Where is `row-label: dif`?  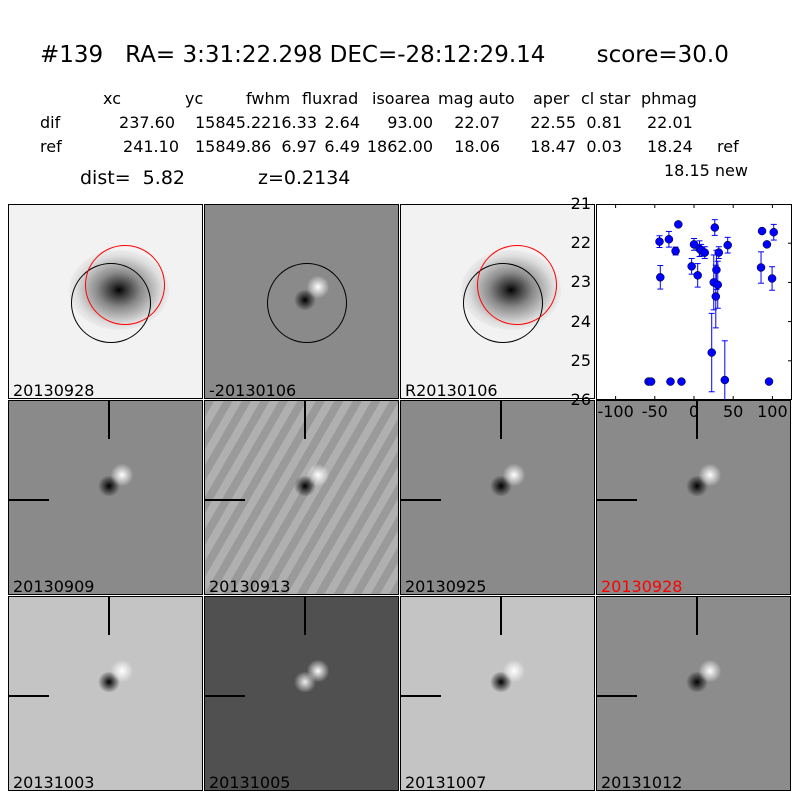
row-label: dif is located at coordinates (50, 122).